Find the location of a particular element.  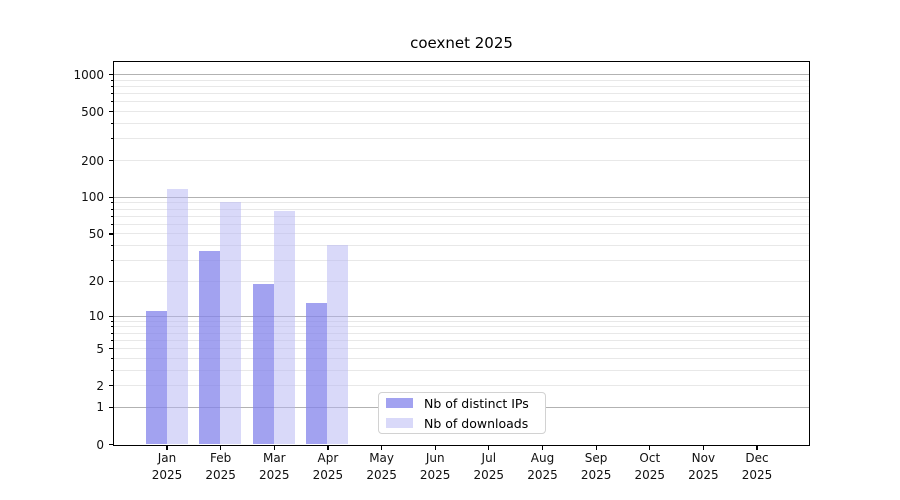

legend: Nb of distinct IPs Nb of downloads is located at coordinates (462, 413).